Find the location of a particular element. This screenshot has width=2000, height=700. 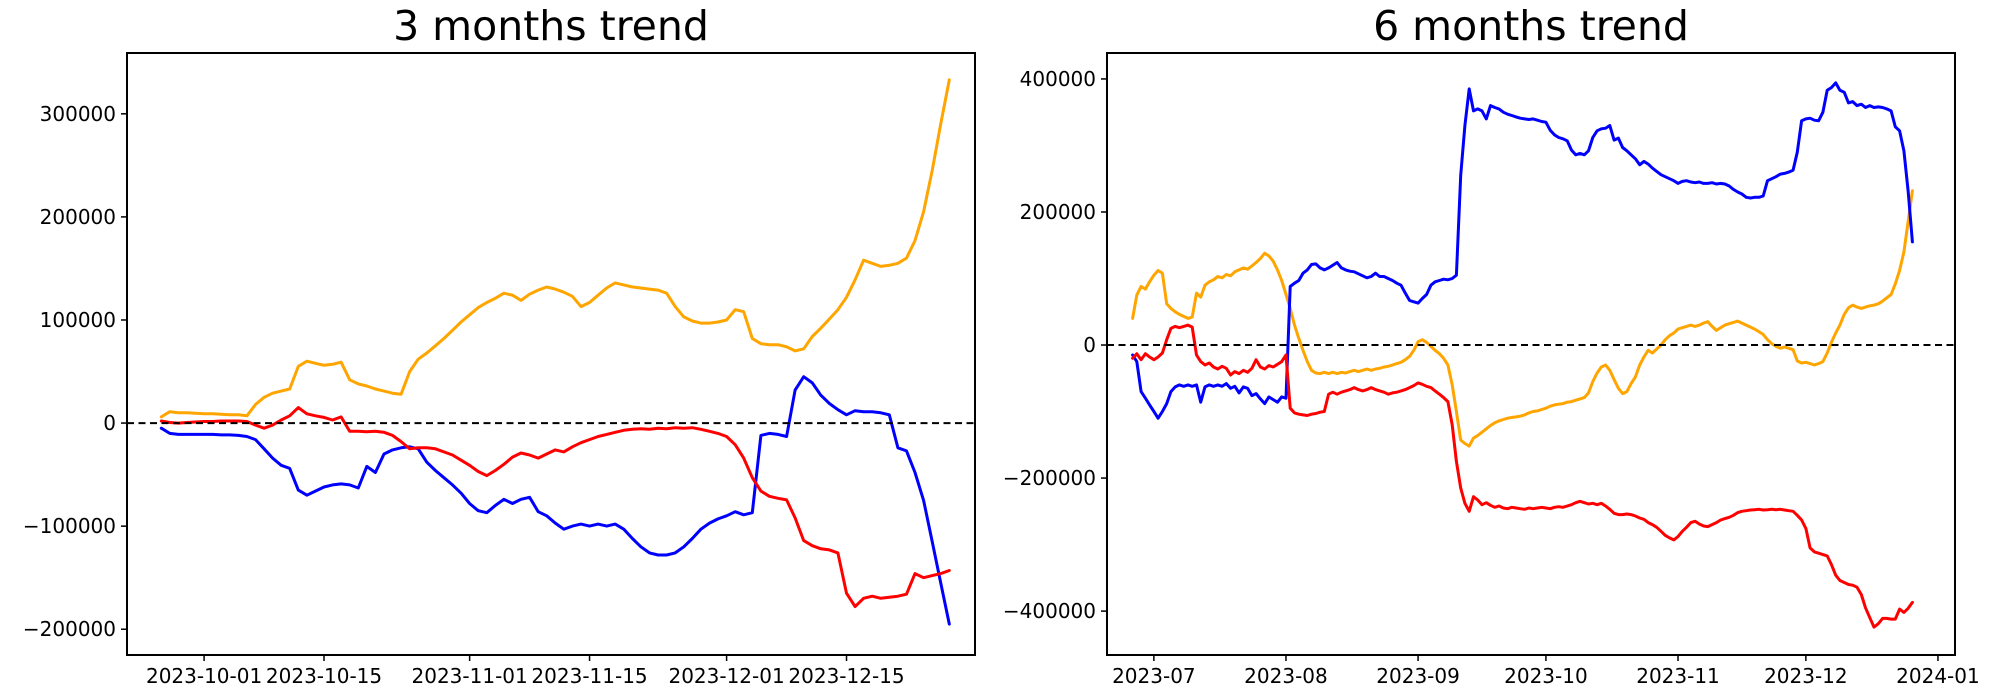

x-tick-label: 2023-10-15 is located at coordinates (324, 676).